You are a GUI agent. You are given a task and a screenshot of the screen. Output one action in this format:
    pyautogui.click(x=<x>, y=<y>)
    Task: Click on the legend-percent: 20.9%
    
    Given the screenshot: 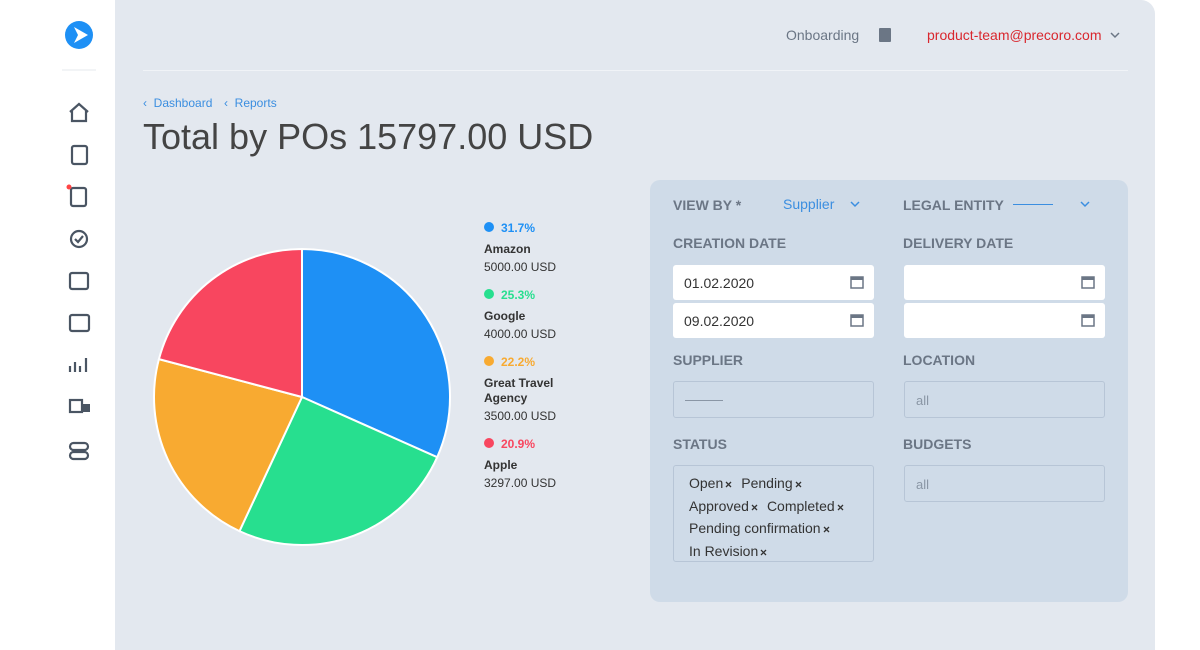 What is the action you would take?
    pyautogui.click(x=539, y=444)
    